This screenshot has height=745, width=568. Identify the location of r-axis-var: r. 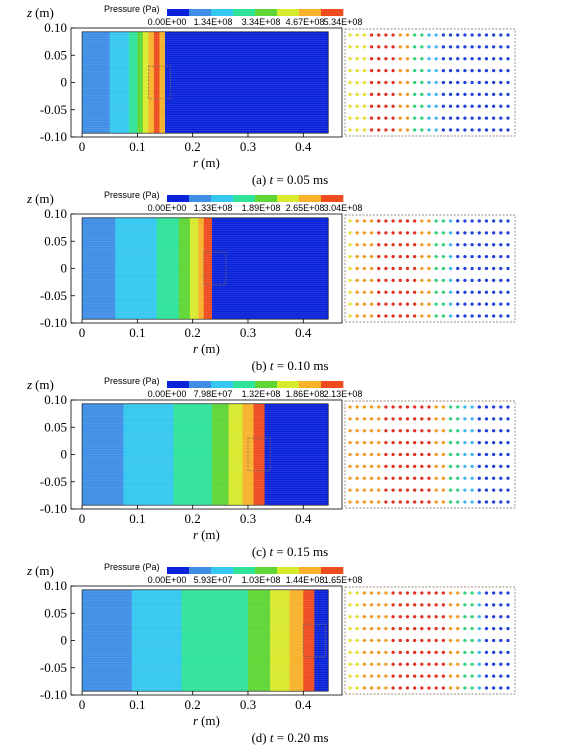
(196, 162).